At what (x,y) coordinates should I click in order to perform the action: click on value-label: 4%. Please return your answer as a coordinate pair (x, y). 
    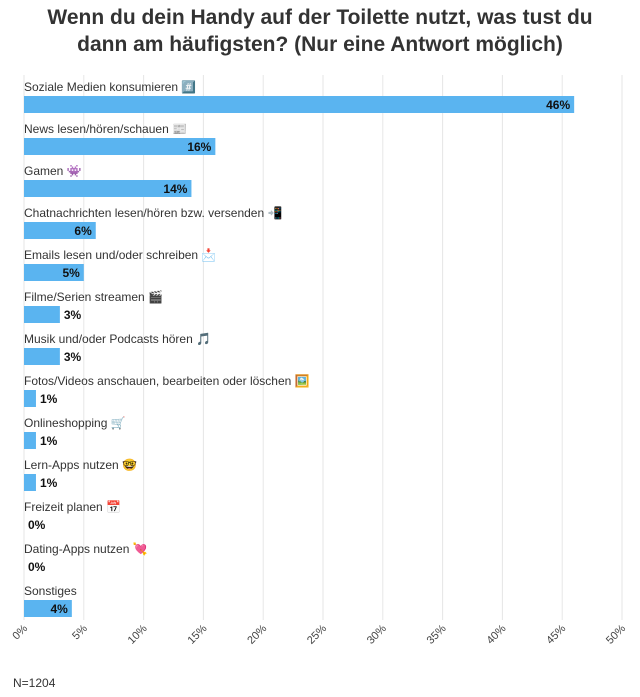
    Looking at the image, I should click on (59, 609).